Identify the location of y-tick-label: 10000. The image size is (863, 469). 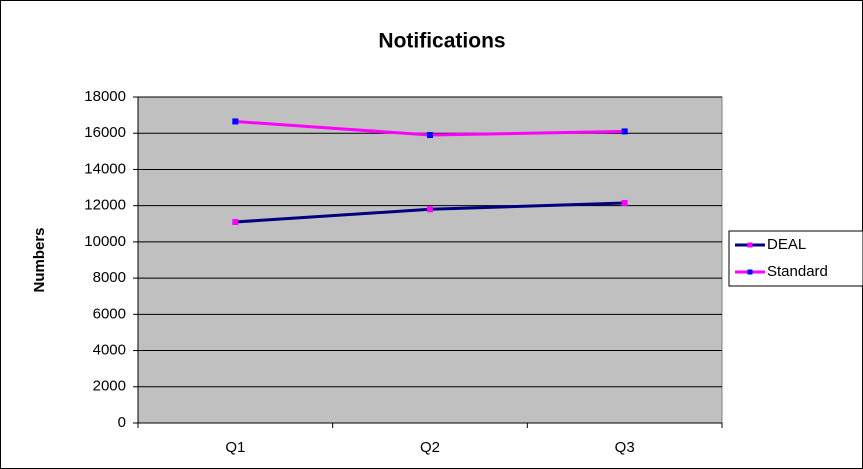
(105, 241).